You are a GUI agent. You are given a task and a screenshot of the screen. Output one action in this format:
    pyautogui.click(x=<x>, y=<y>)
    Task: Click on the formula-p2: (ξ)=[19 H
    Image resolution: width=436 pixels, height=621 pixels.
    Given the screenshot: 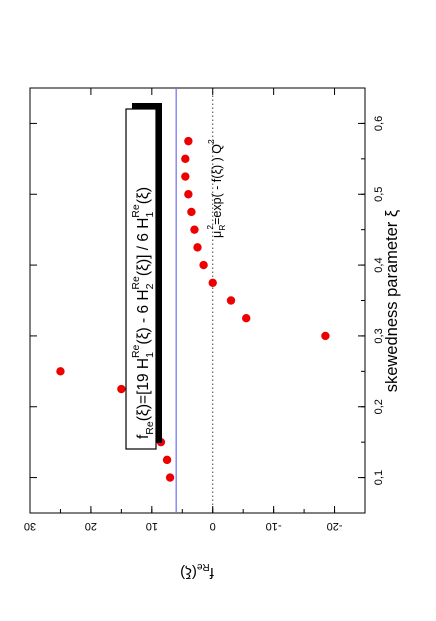 What is the action you would take?
    pyautogui.click(x=143, y=389)
    